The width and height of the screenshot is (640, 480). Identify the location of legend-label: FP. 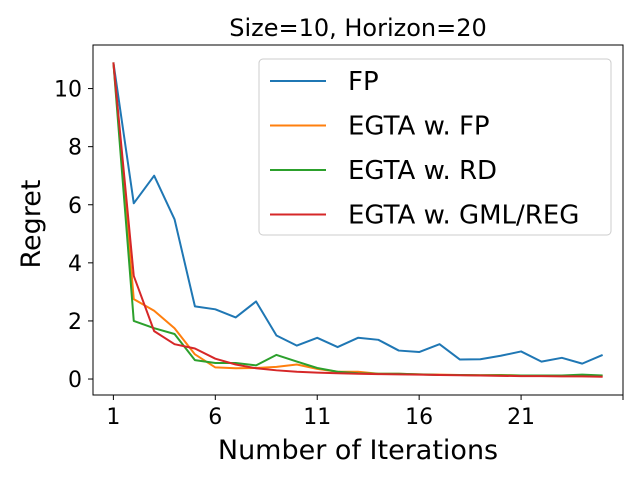
(363, 82).